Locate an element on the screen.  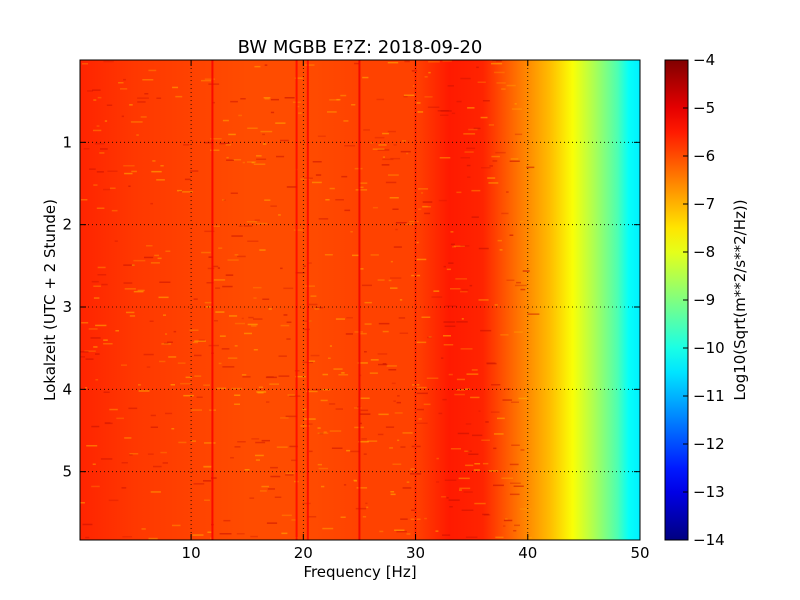
colorbar-tick-label: −14 is located at coordinates (709, 540).